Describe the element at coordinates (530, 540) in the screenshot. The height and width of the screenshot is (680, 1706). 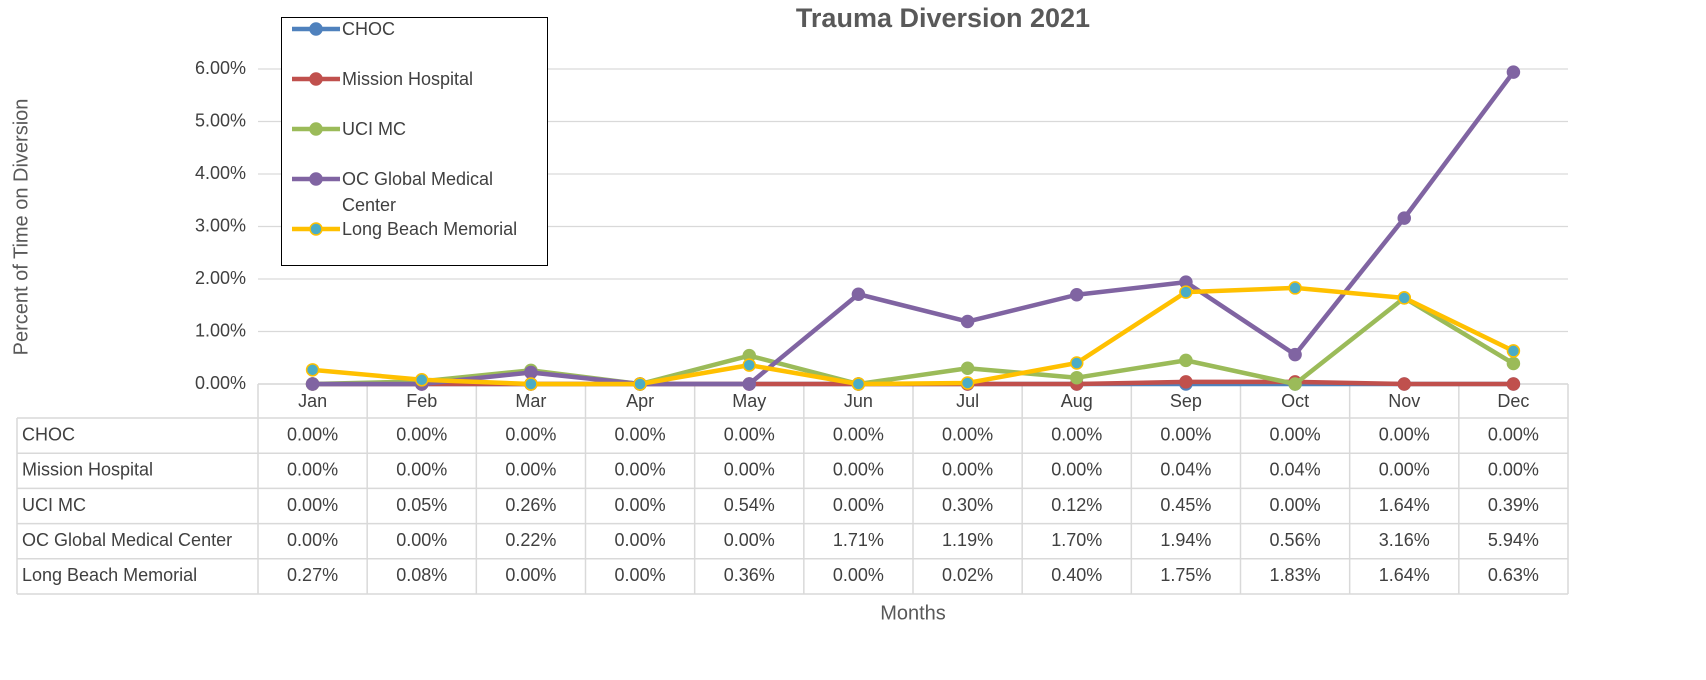
I see `table-cell: 0.22%` at that location.